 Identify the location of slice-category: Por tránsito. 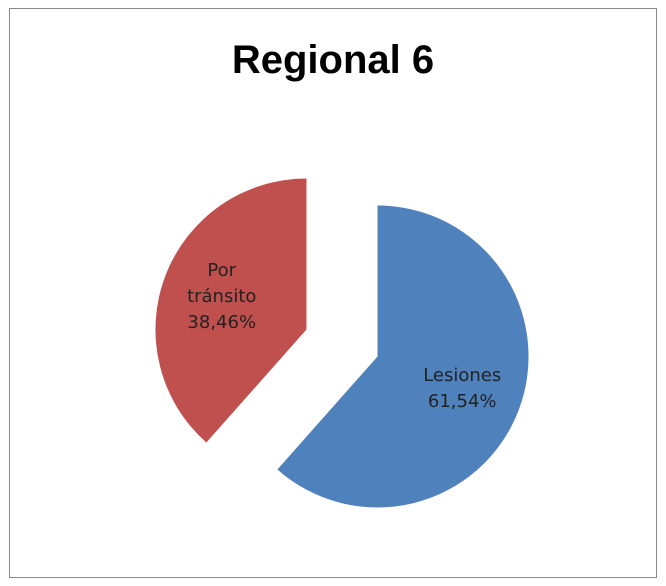
(222, 284).